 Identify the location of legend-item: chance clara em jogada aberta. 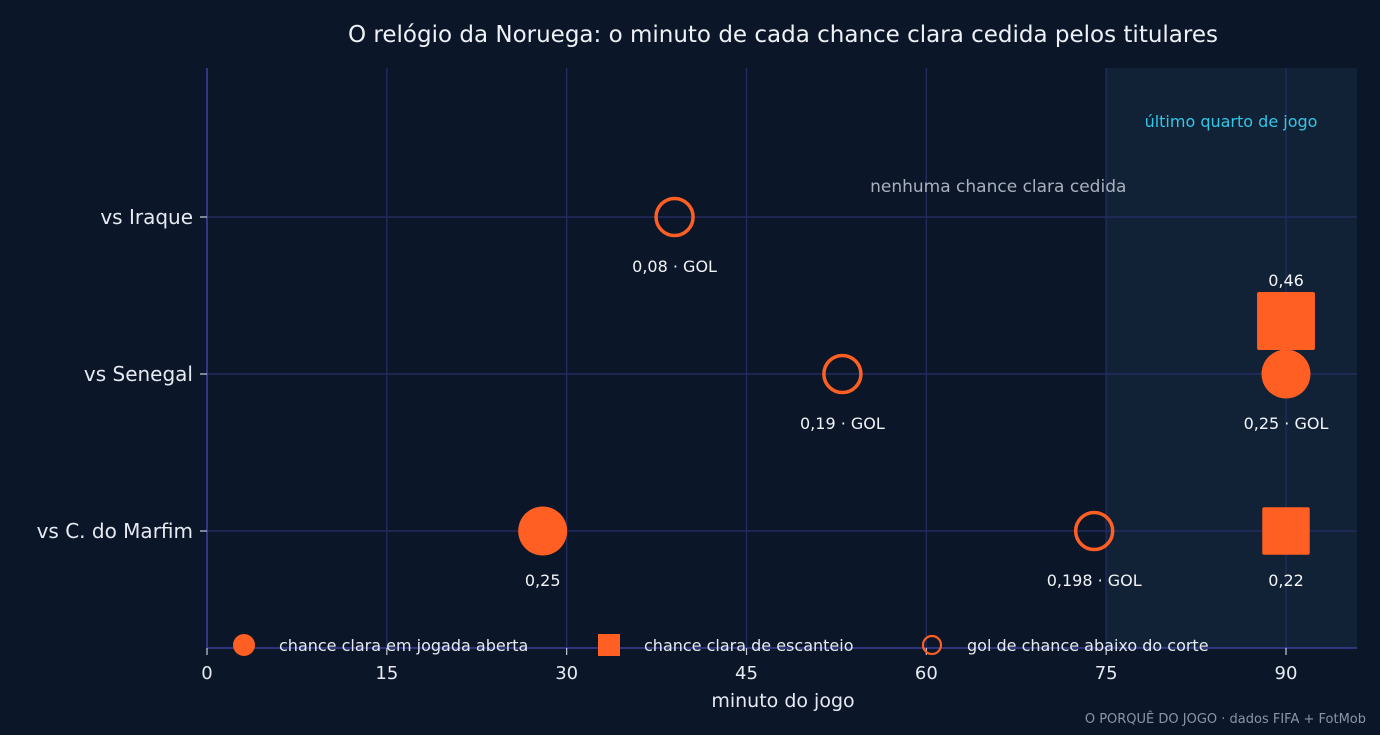
(380, 645).